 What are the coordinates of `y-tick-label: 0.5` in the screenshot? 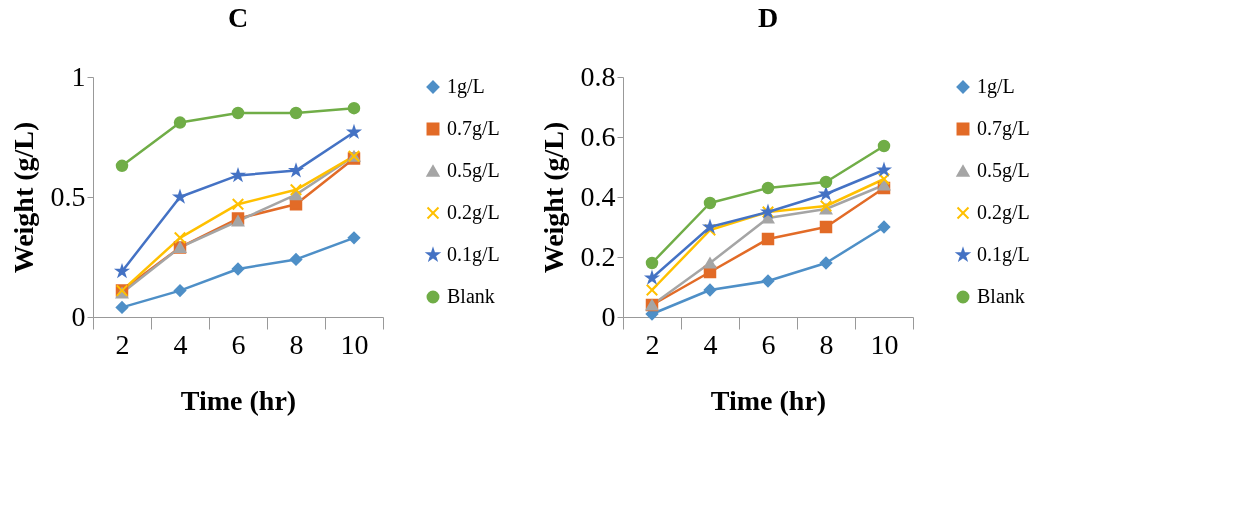 It's located at (68, 196).